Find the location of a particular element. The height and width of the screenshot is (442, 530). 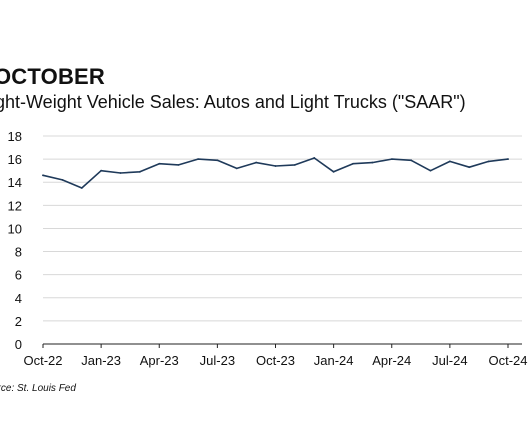

y-tick-label: 0 is located at coordinates (18, 344).